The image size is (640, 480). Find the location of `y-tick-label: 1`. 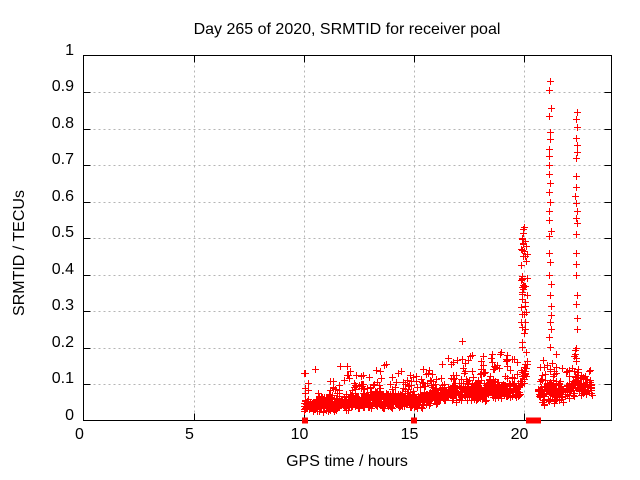

y-tick-label: 1 is located at coordinates (69, 50).